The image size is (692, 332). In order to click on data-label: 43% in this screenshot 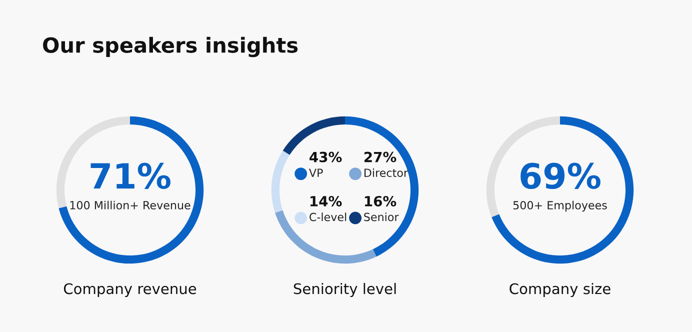, I will do `click(326, 157)`.